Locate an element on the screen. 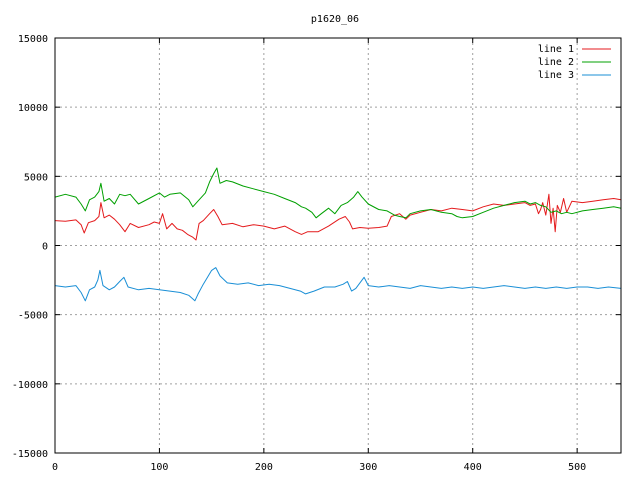 The height and width of the screenshot is (480, 640). y-tick-label: 0 is located at coordinates (45, 247).